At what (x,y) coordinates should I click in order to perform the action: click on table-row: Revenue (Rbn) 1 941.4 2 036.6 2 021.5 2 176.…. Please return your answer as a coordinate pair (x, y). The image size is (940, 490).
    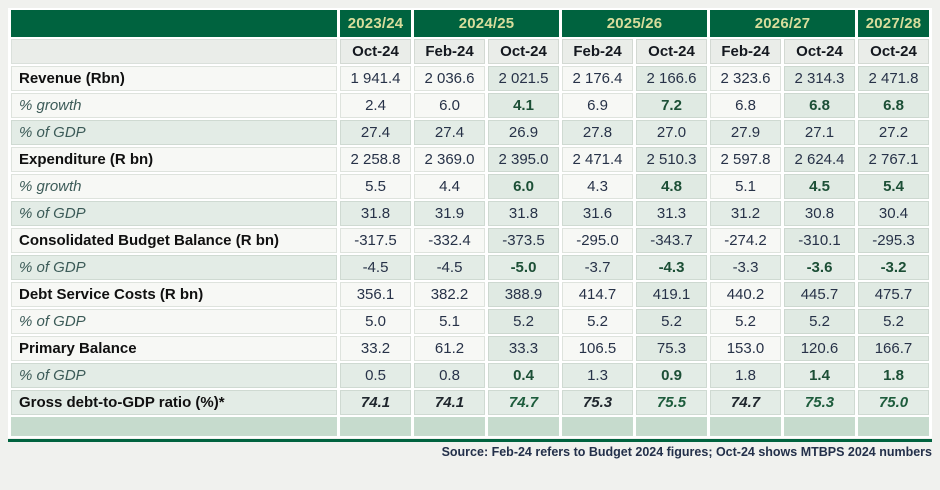
    Looking at the image, I should click on (470, 78).